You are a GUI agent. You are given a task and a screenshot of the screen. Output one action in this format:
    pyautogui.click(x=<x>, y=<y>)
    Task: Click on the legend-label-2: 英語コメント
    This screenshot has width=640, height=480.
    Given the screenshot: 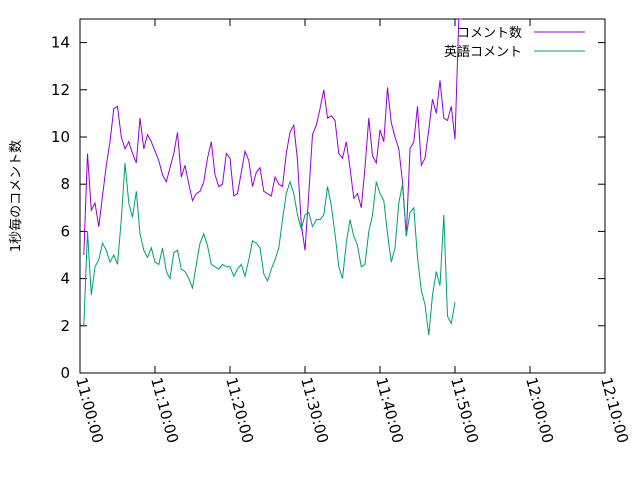 What is the action you would take?
    pyautogui.click(x=483, y=52)
    